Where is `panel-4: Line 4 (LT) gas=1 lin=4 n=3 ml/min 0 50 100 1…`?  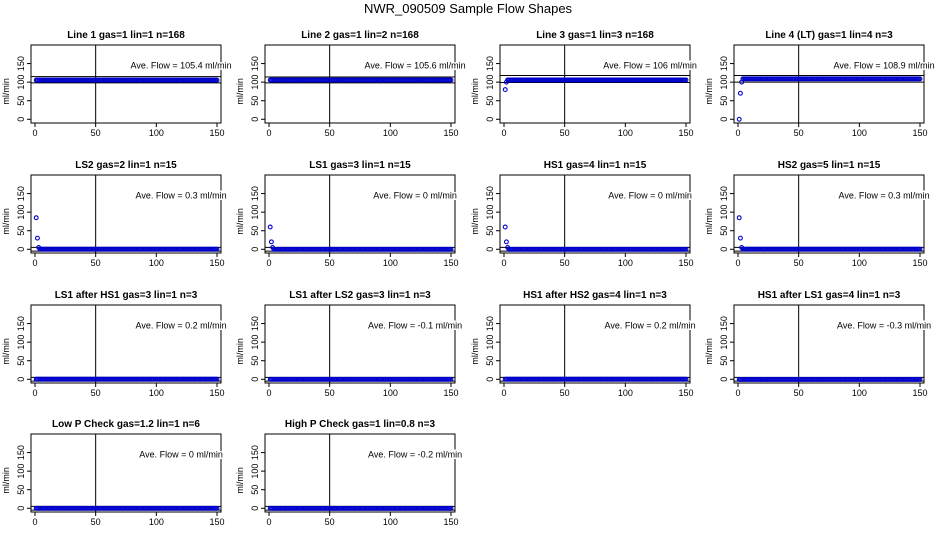
panel-4: Line 4 (LT) gas=1 lin=4 n=3 ml/min 0 50 100 1… is located at coordinates (820, 84).